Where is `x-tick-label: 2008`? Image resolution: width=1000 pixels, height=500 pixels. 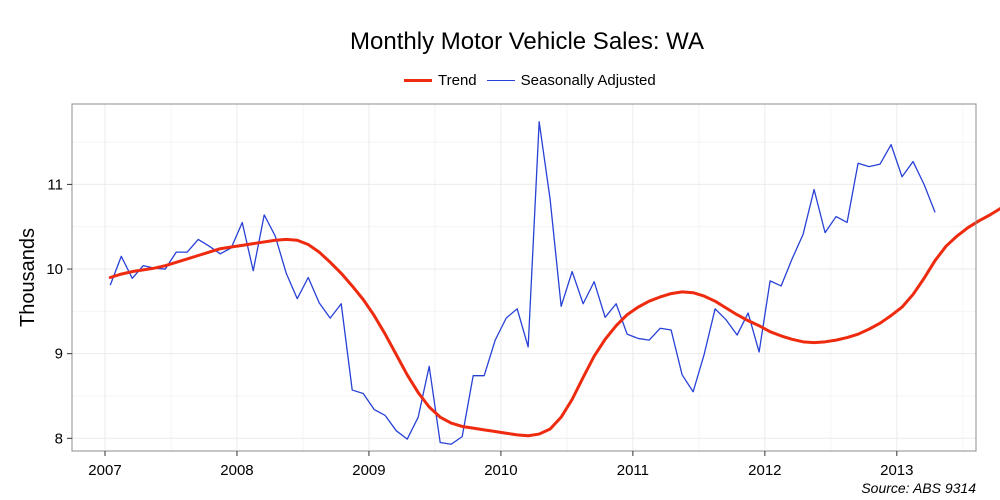
x-tick-label: 2008 is located at coordinates (236, 470).